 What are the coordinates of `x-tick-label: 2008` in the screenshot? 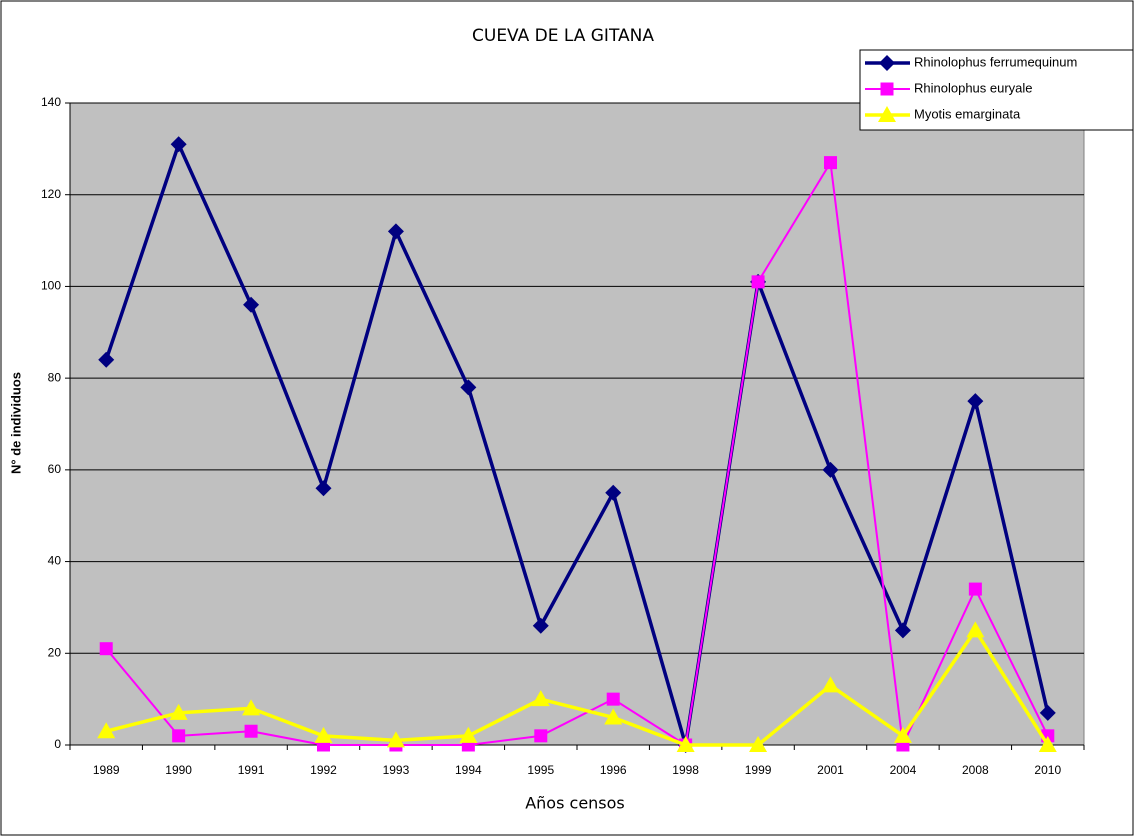 It's located at (975, 770).